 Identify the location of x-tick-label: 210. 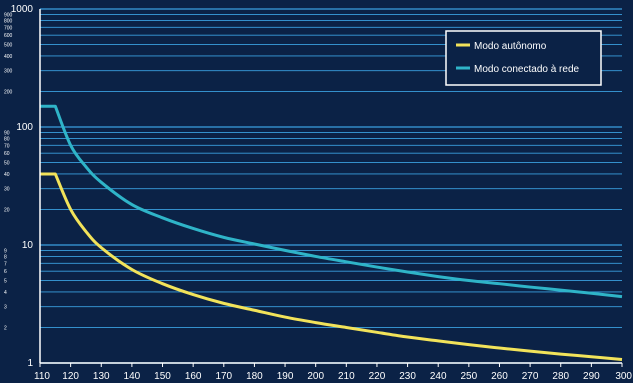
(346, 376).